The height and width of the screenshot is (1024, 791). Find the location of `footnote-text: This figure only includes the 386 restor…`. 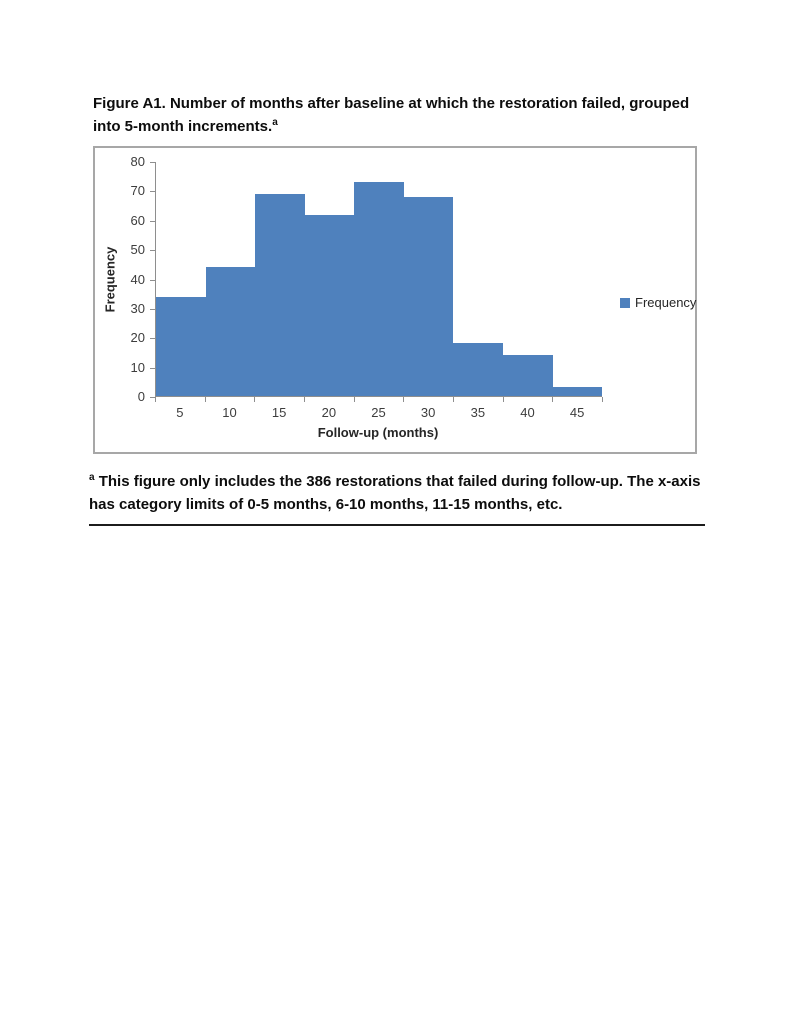

footnote-text: This figure only includes the 386 restor… is located at coordinates (395, 493).